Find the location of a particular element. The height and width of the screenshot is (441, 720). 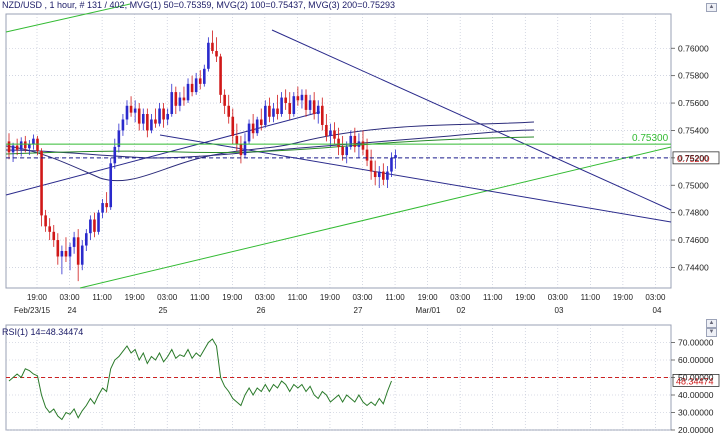

y-tick-label: 0.75400 is located at coordinates (693, 130).